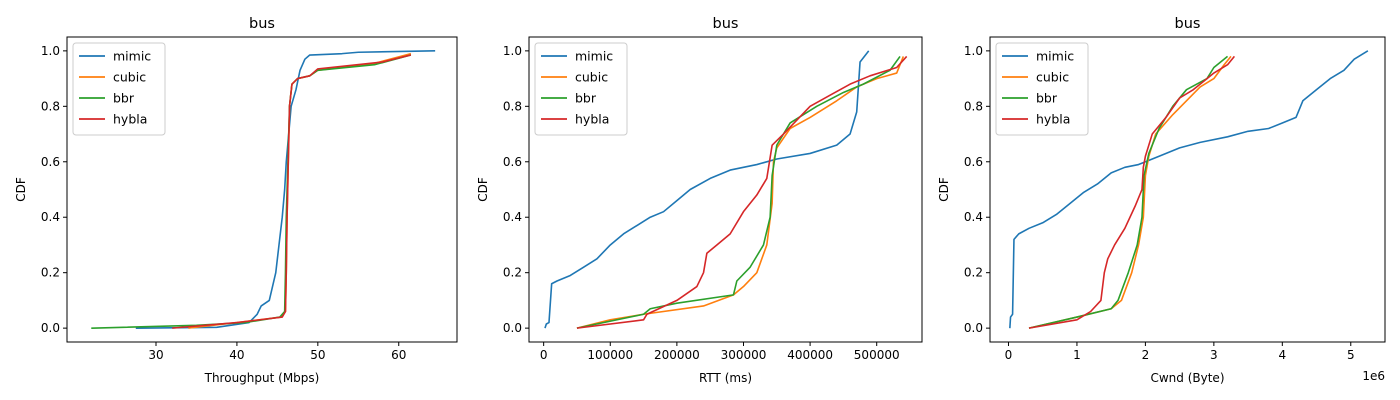 The image size is (1400, 400). What do you see at coordinates (1351, 355) in the screenshot?
I see `x-tick-label: 5` at bounding box center [1351, 355].